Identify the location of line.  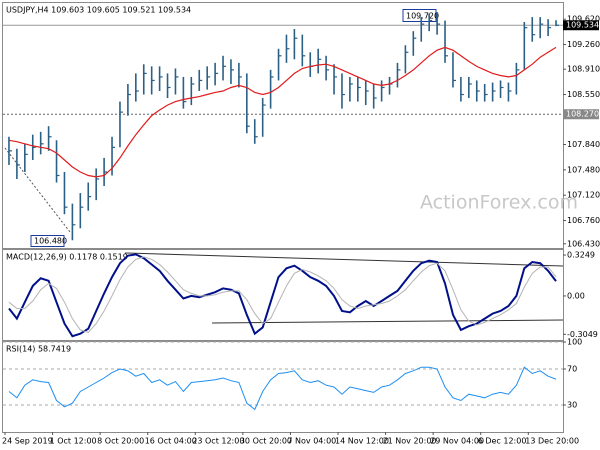
(282, 388).